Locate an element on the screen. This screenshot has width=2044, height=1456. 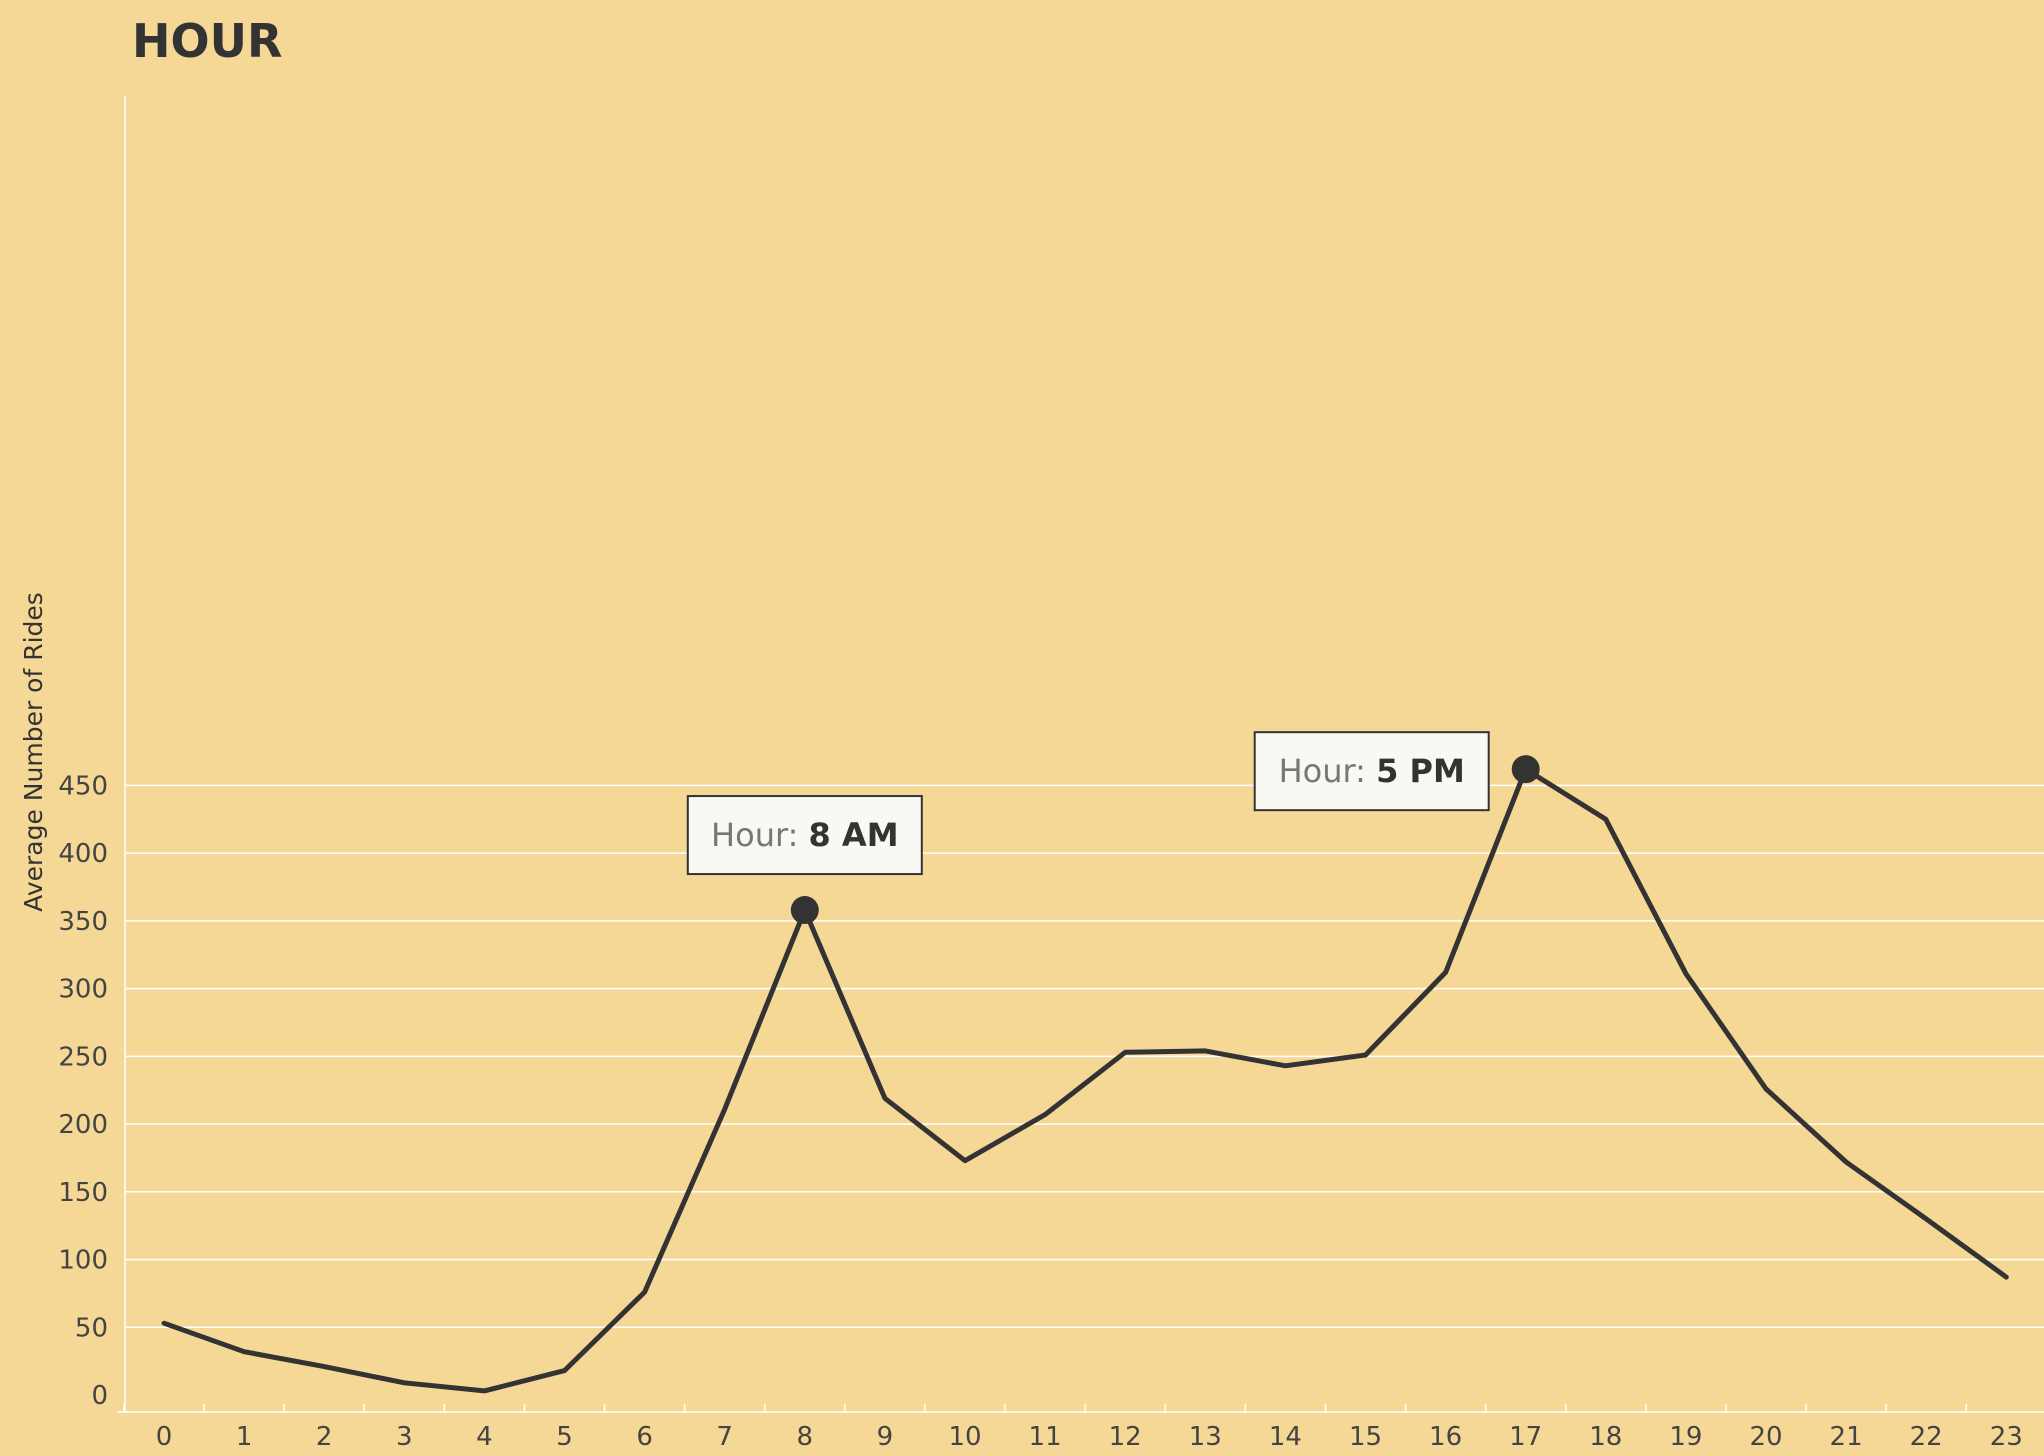
x-tick-label: 13 is located at coordinates (1205, 1437).